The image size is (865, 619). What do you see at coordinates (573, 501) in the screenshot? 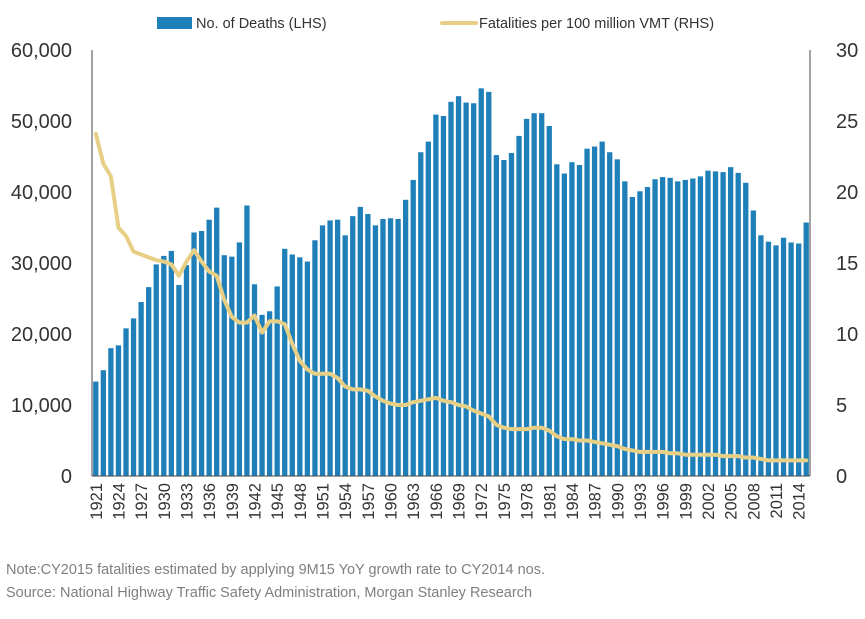
I see `x-tick-label: 1984` at bounding box center [573, 501].